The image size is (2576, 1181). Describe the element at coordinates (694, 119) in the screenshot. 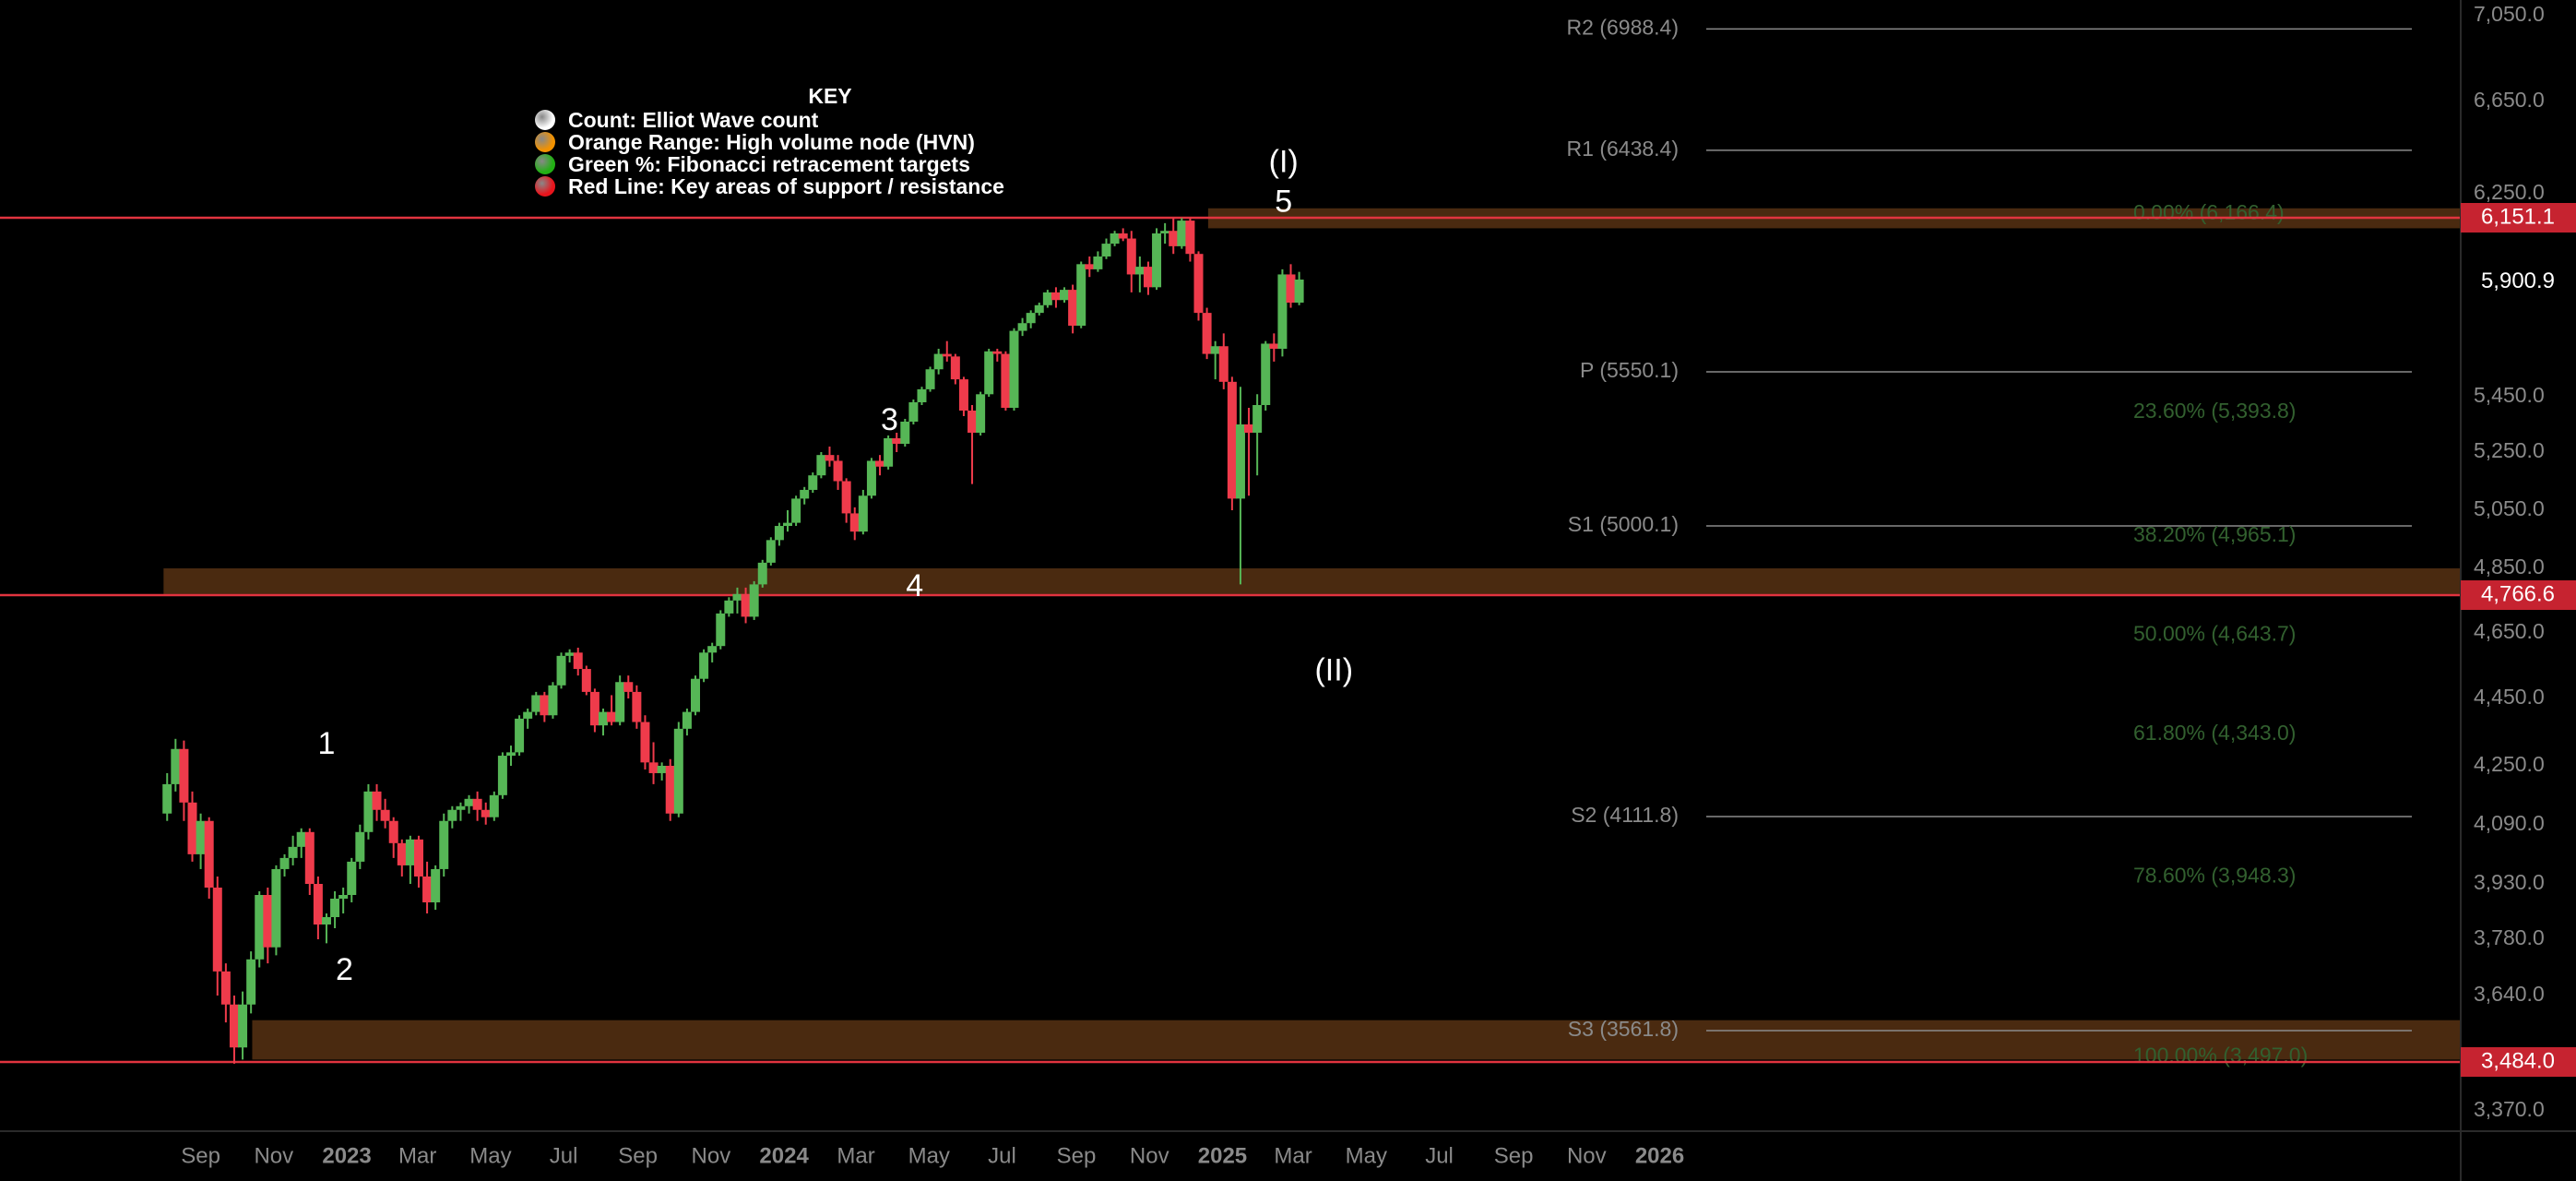

I see `key-item-label: Count: Elliot Wave count` at that location.